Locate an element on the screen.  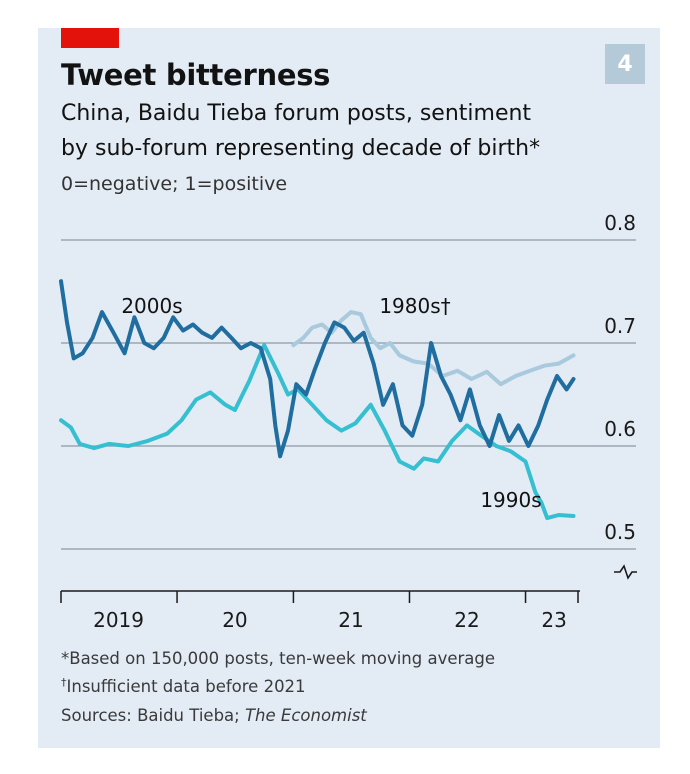
x-tick-label: 2019 is located at coordinates (118, 620).